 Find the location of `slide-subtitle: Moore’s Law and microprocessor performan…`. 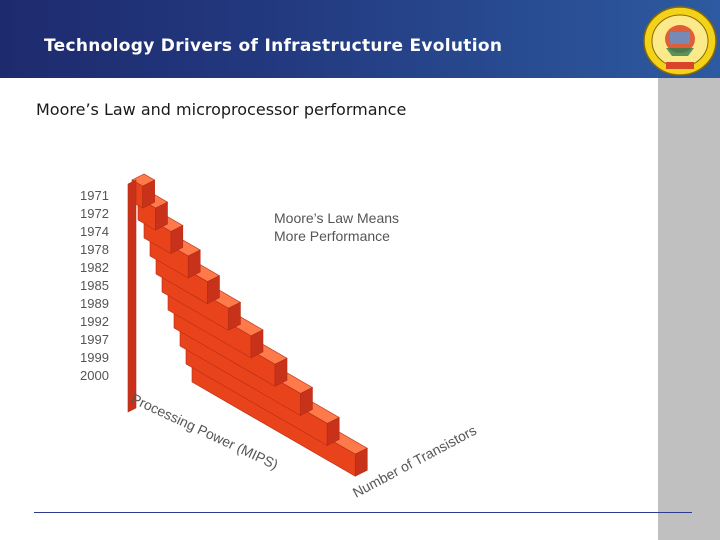

slide-subtitle: Moore’s Law and microprocessor performan… is located at coordinates (221, 109).